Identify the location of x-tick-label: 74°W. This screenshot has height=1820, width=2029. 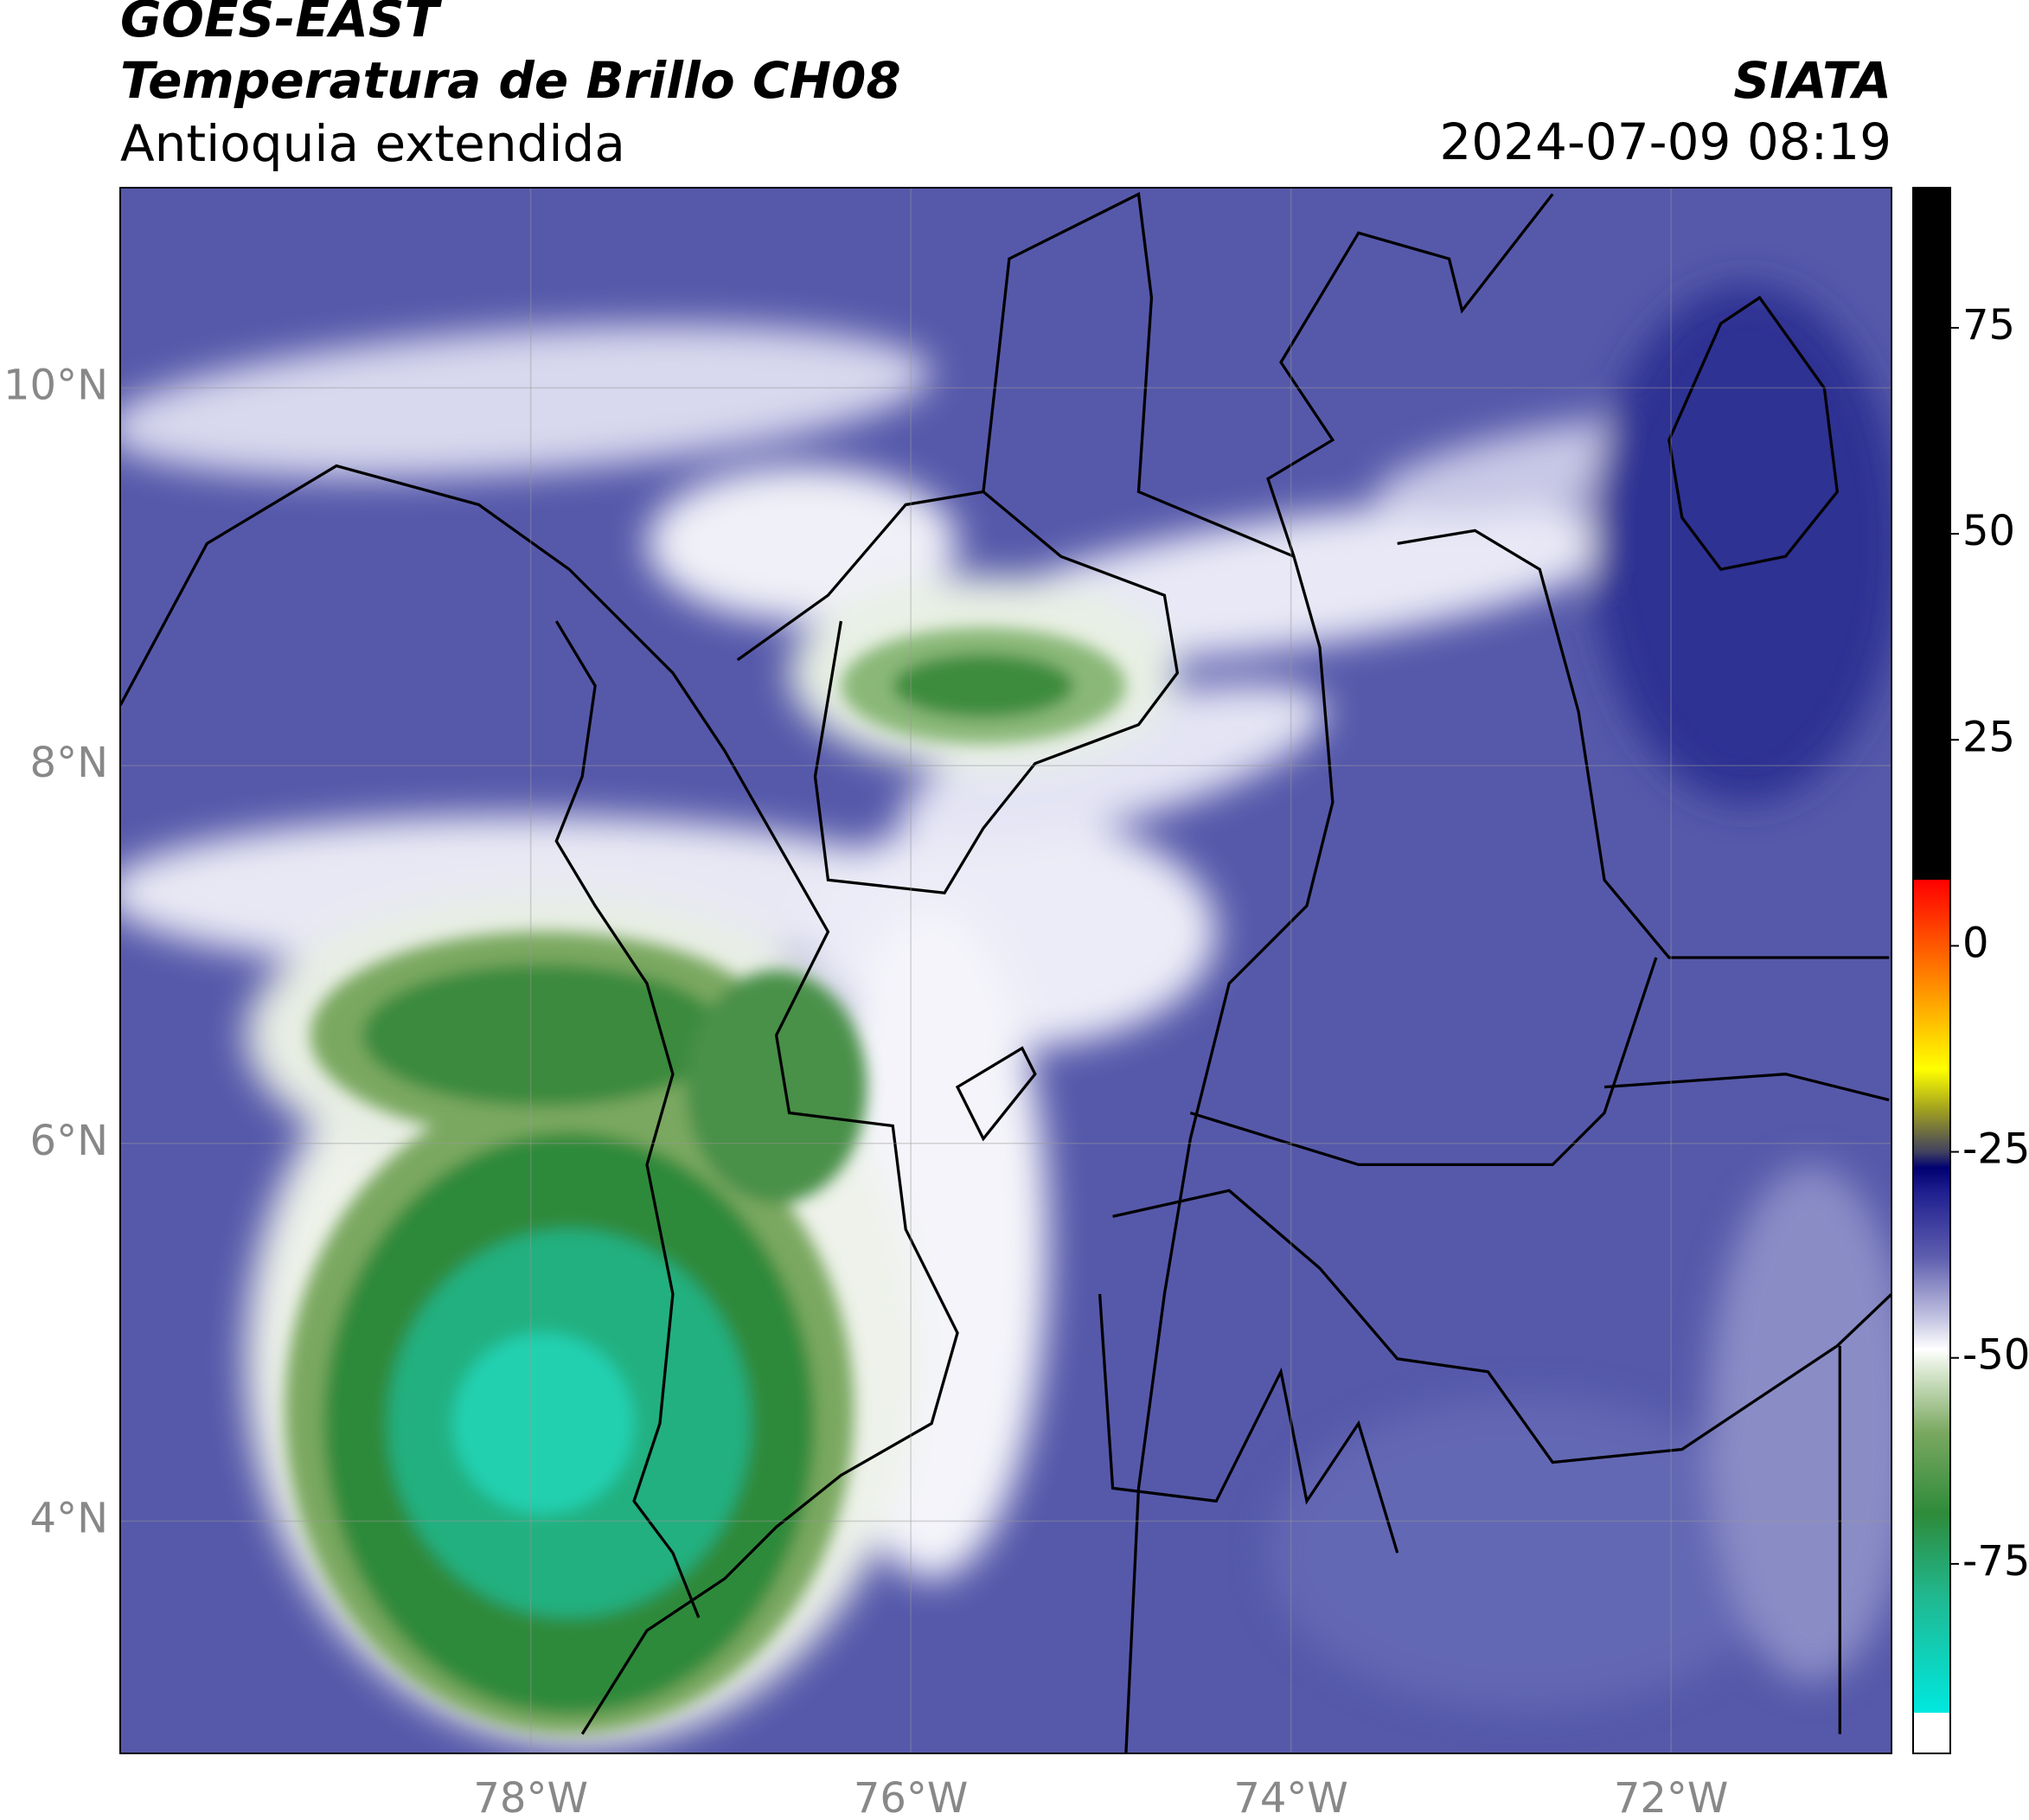
(1290, 1795).